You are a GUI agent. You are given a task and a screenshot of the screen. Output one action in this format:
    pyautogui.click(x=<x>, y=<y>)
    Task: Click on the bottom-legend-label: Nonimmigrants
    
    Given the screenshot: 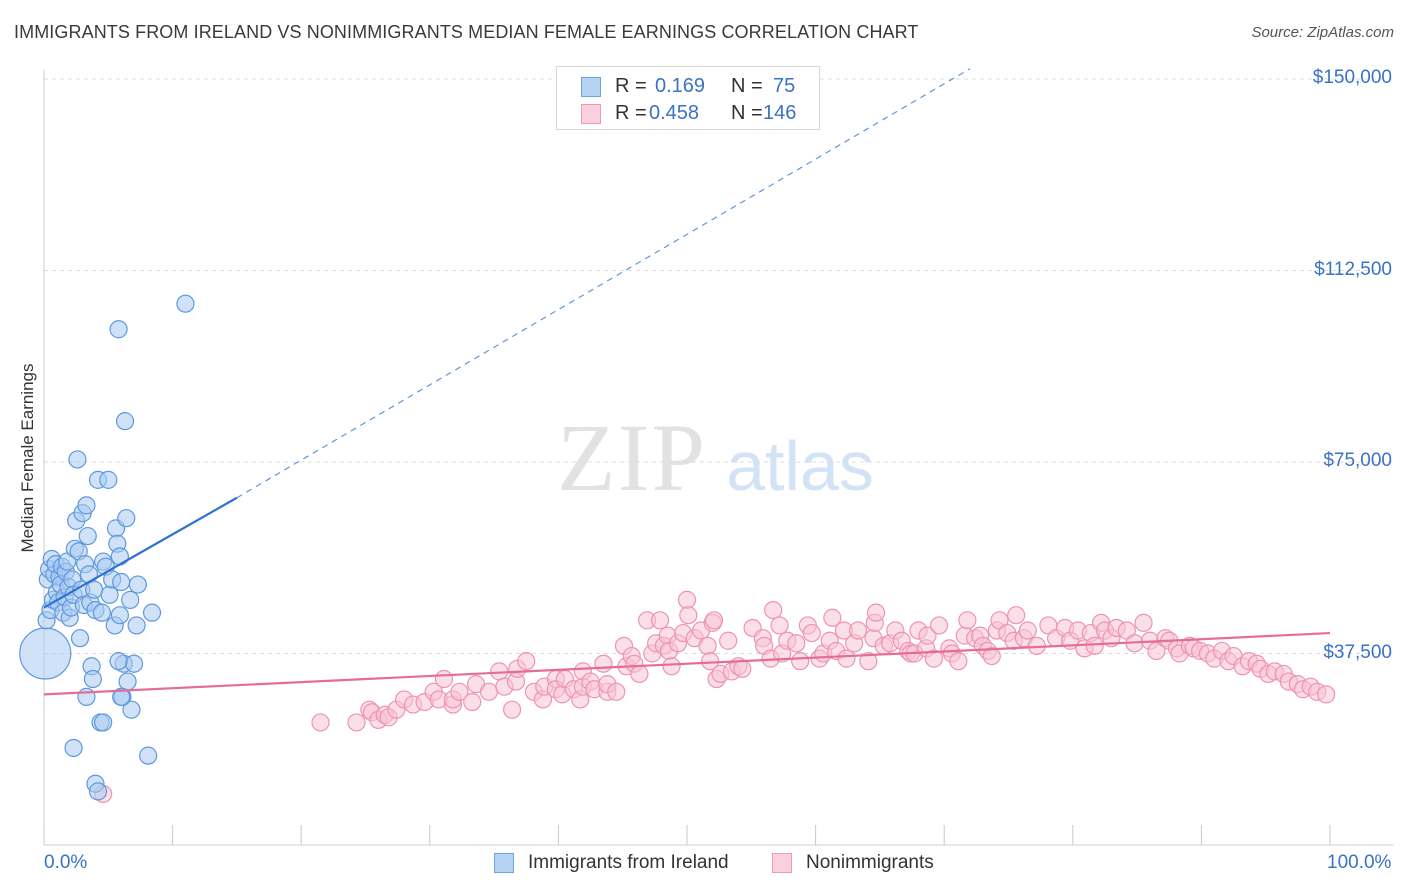 What is the action you would take?
    pyautogui.click(x=870, y=862)
    